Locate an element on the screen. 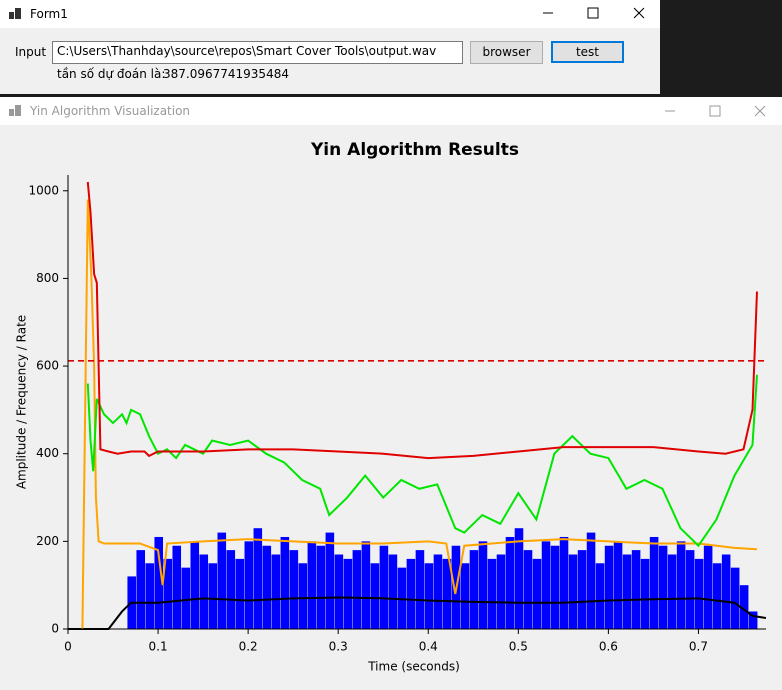 The image size is (782, 690). y-tick-label: 0 is located at coordinates (55, 629).